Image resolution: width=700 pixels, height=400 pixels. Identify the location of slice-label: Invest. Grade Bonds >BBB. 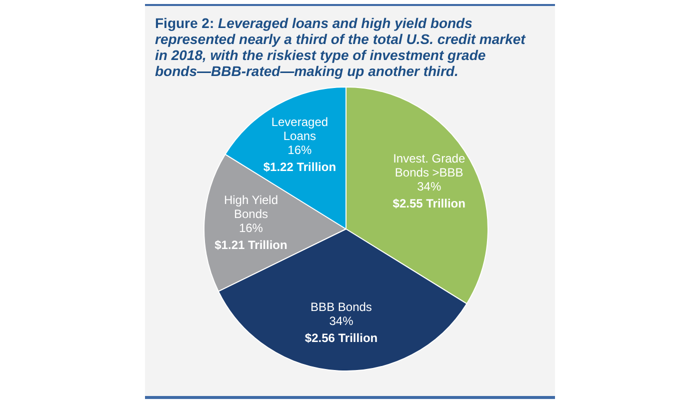
(429, 166).